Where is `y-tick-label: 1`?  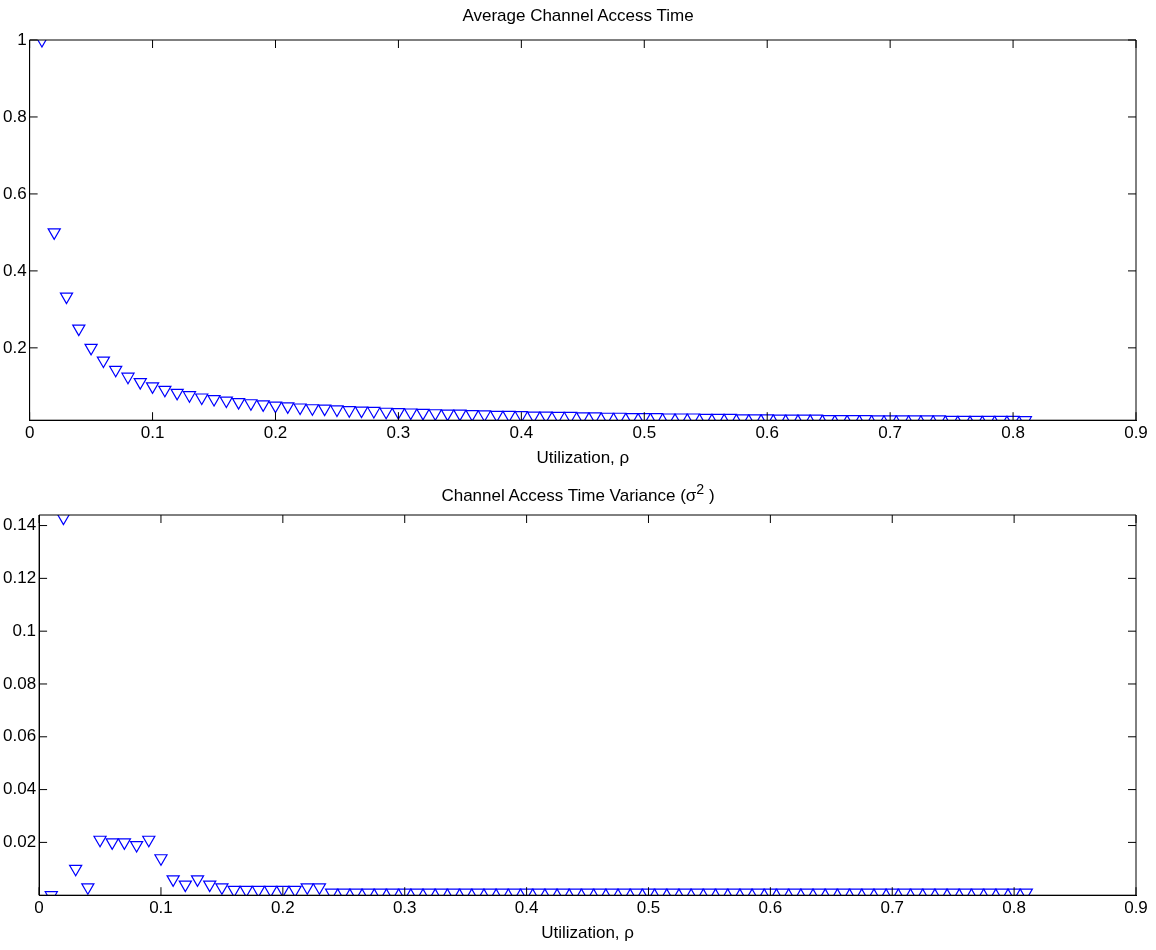
y-tick-label: 1 is located at coordinates (22, 39).